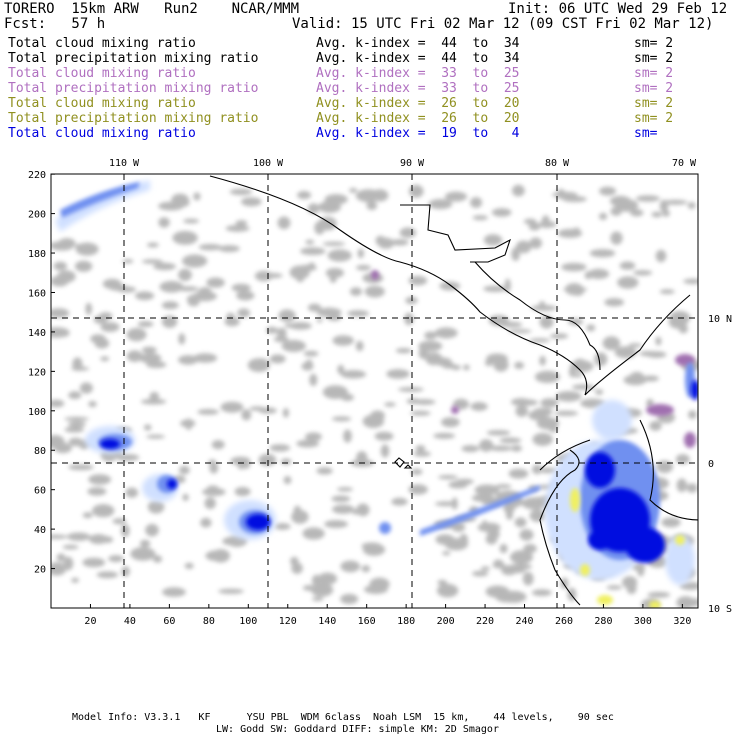  Describe the element at coordinates (133, 58) in the screenshot. I see `legend-field-1: Total precipitation mixing ratio` at that location.